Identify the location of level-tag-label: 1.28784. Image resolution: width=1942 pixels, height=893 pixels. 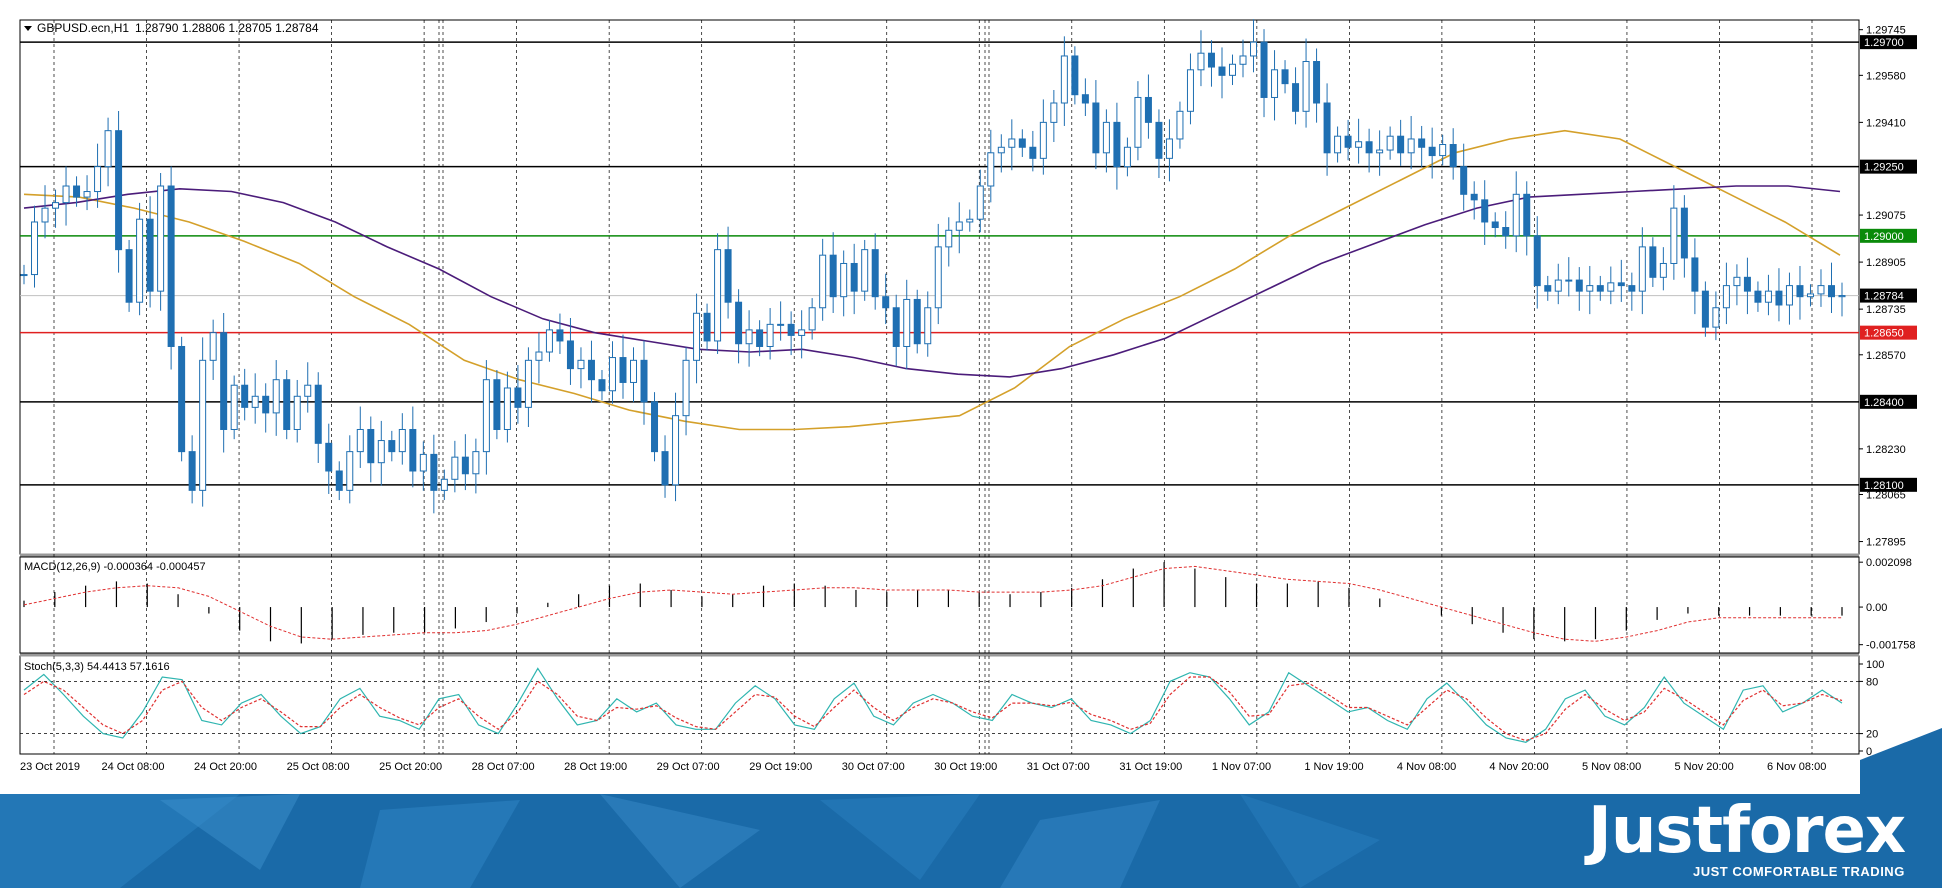
(1884, 297).